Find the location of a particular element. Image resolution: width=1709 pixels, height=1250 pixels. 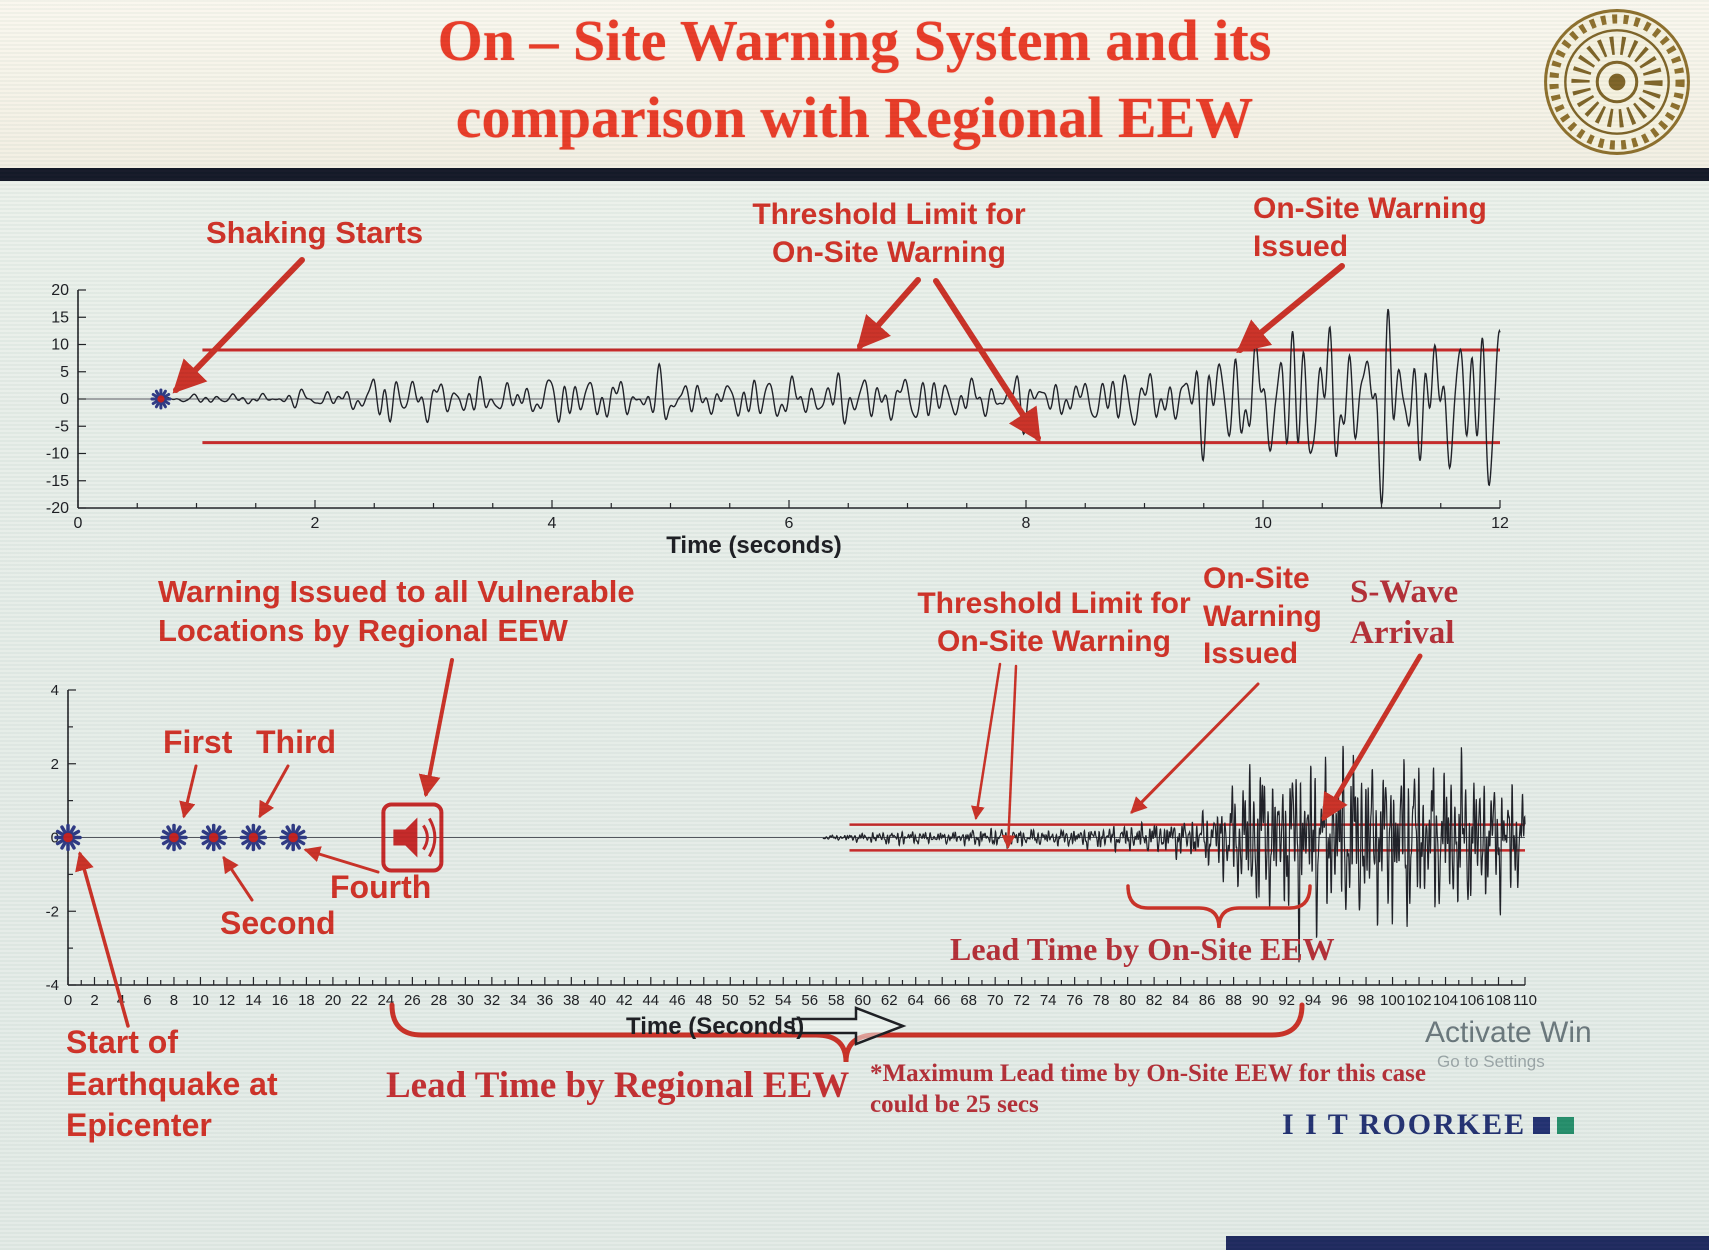

onsite-issued-bottom-arrow is located at coordinates (1195, 748).